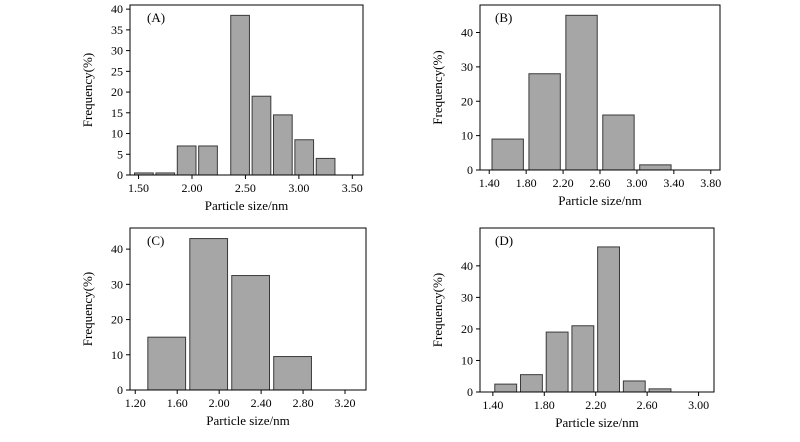 This screenshot has height=442, width=800. Describe the element at coordinates (120, 154) in the screenshot. I see `y-tick-label: 5` at that location.